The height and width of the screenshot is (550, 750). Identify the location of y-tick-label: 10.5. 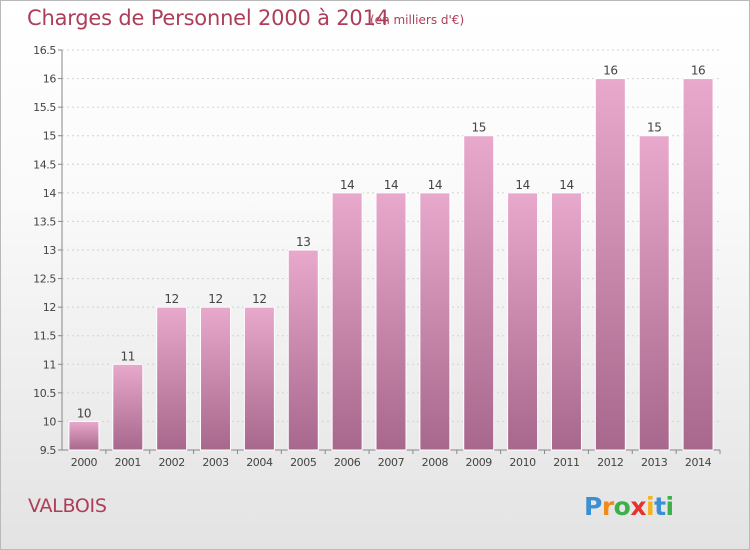
(44, 393).